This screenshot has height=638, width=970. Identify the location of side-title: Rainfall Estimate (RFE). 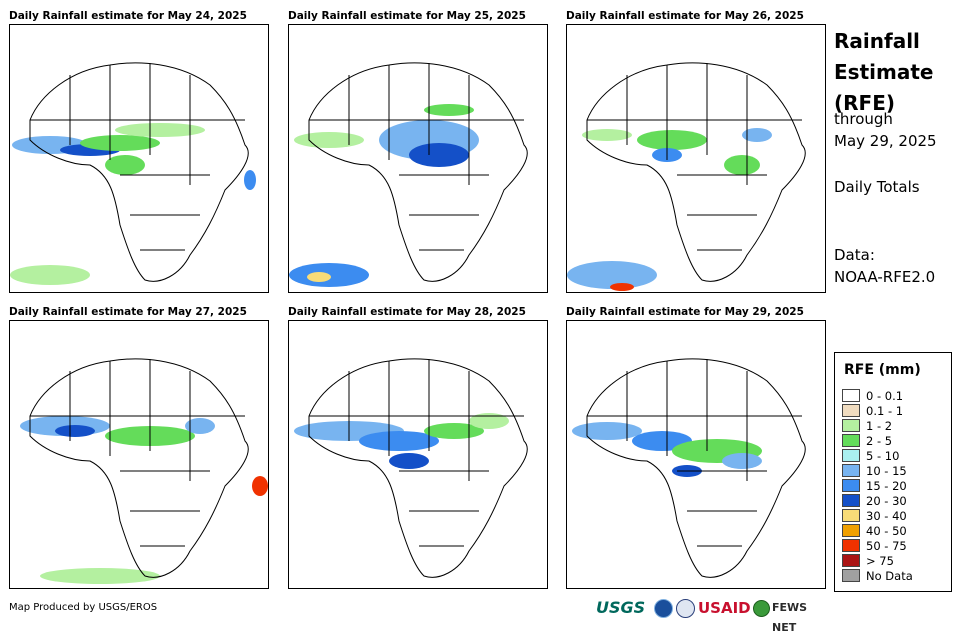
(883, 72).